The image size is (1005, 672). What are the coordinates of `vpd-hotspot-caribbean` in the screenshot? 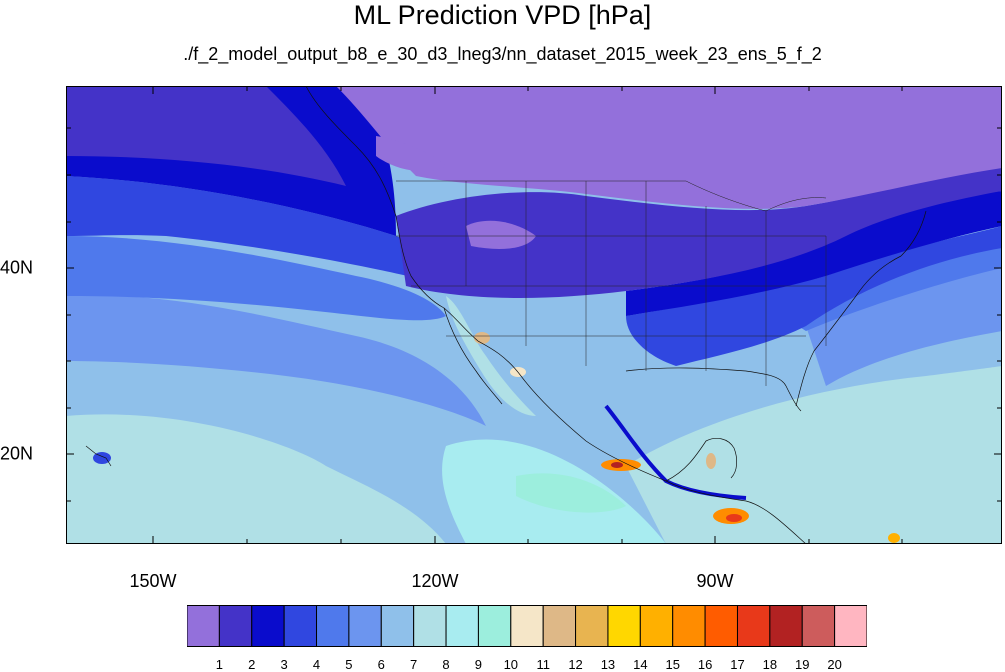 It's located at (894, 538).